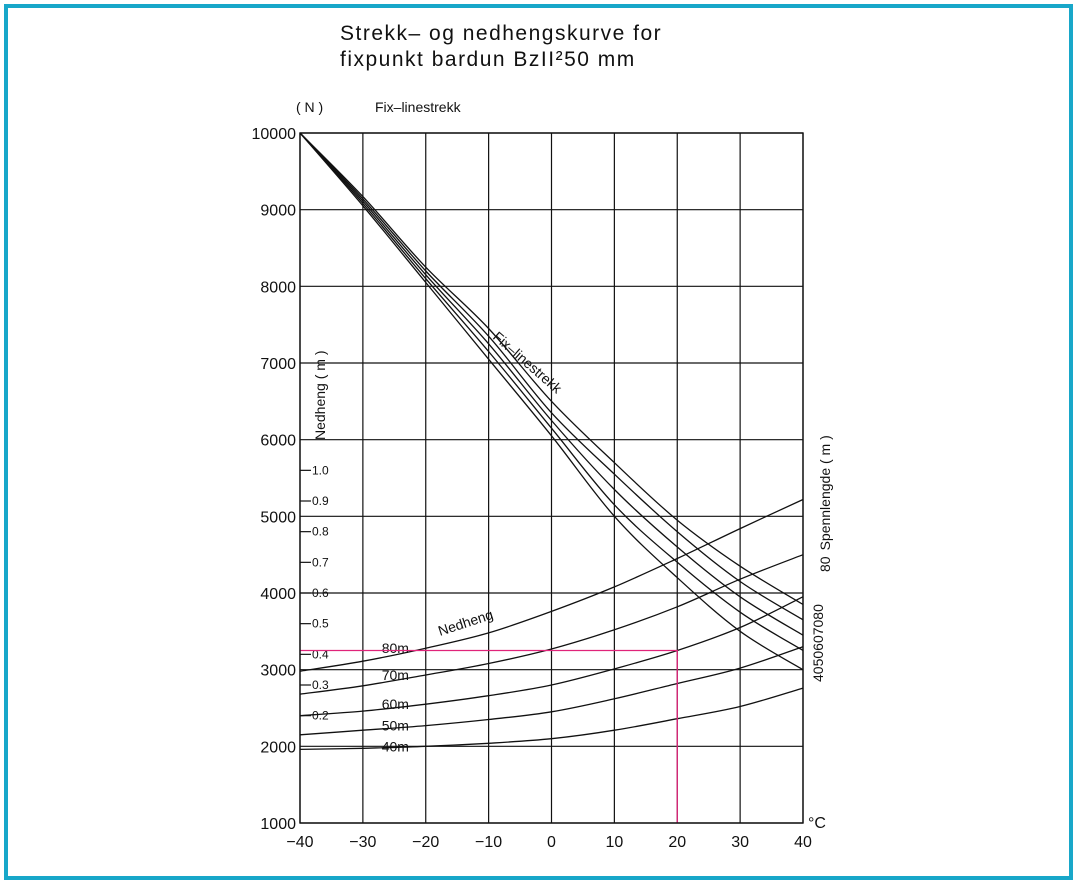 Image resolution: width=1076 pixels, height=881 pixels. What do you see at coordinates (395, 648) in the screenshot?
I see `sag-curve-label-80m: 80m` at bounding box center [395, 648].